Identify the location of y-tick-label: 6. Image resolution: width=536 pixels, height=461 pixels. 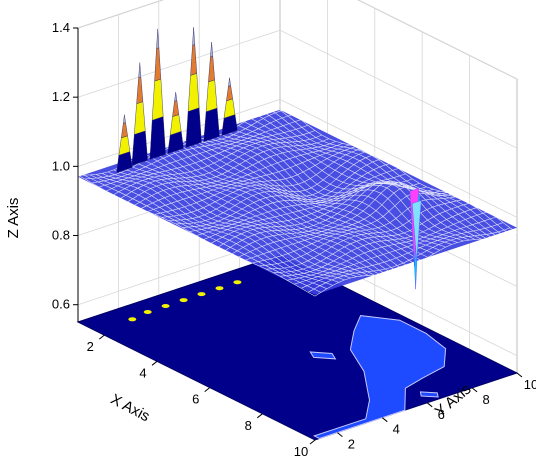
(441, 414).